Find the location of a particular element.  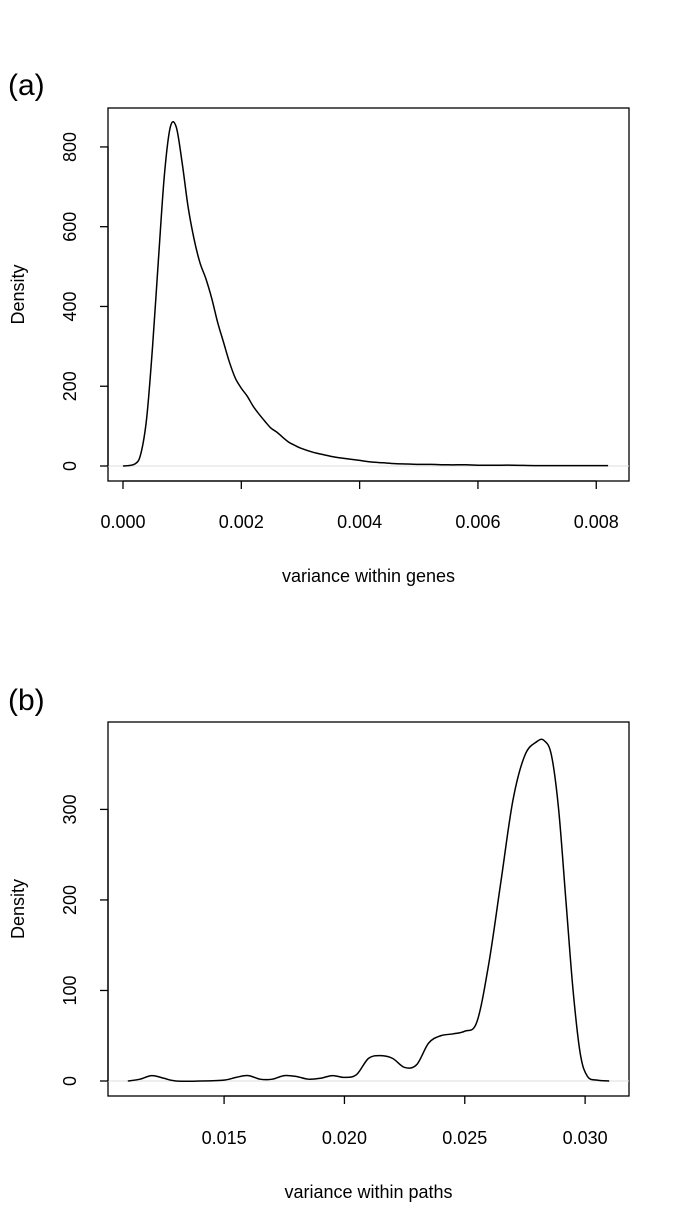

x-axis-title: variance within genes is located at coordinates (368, 576).